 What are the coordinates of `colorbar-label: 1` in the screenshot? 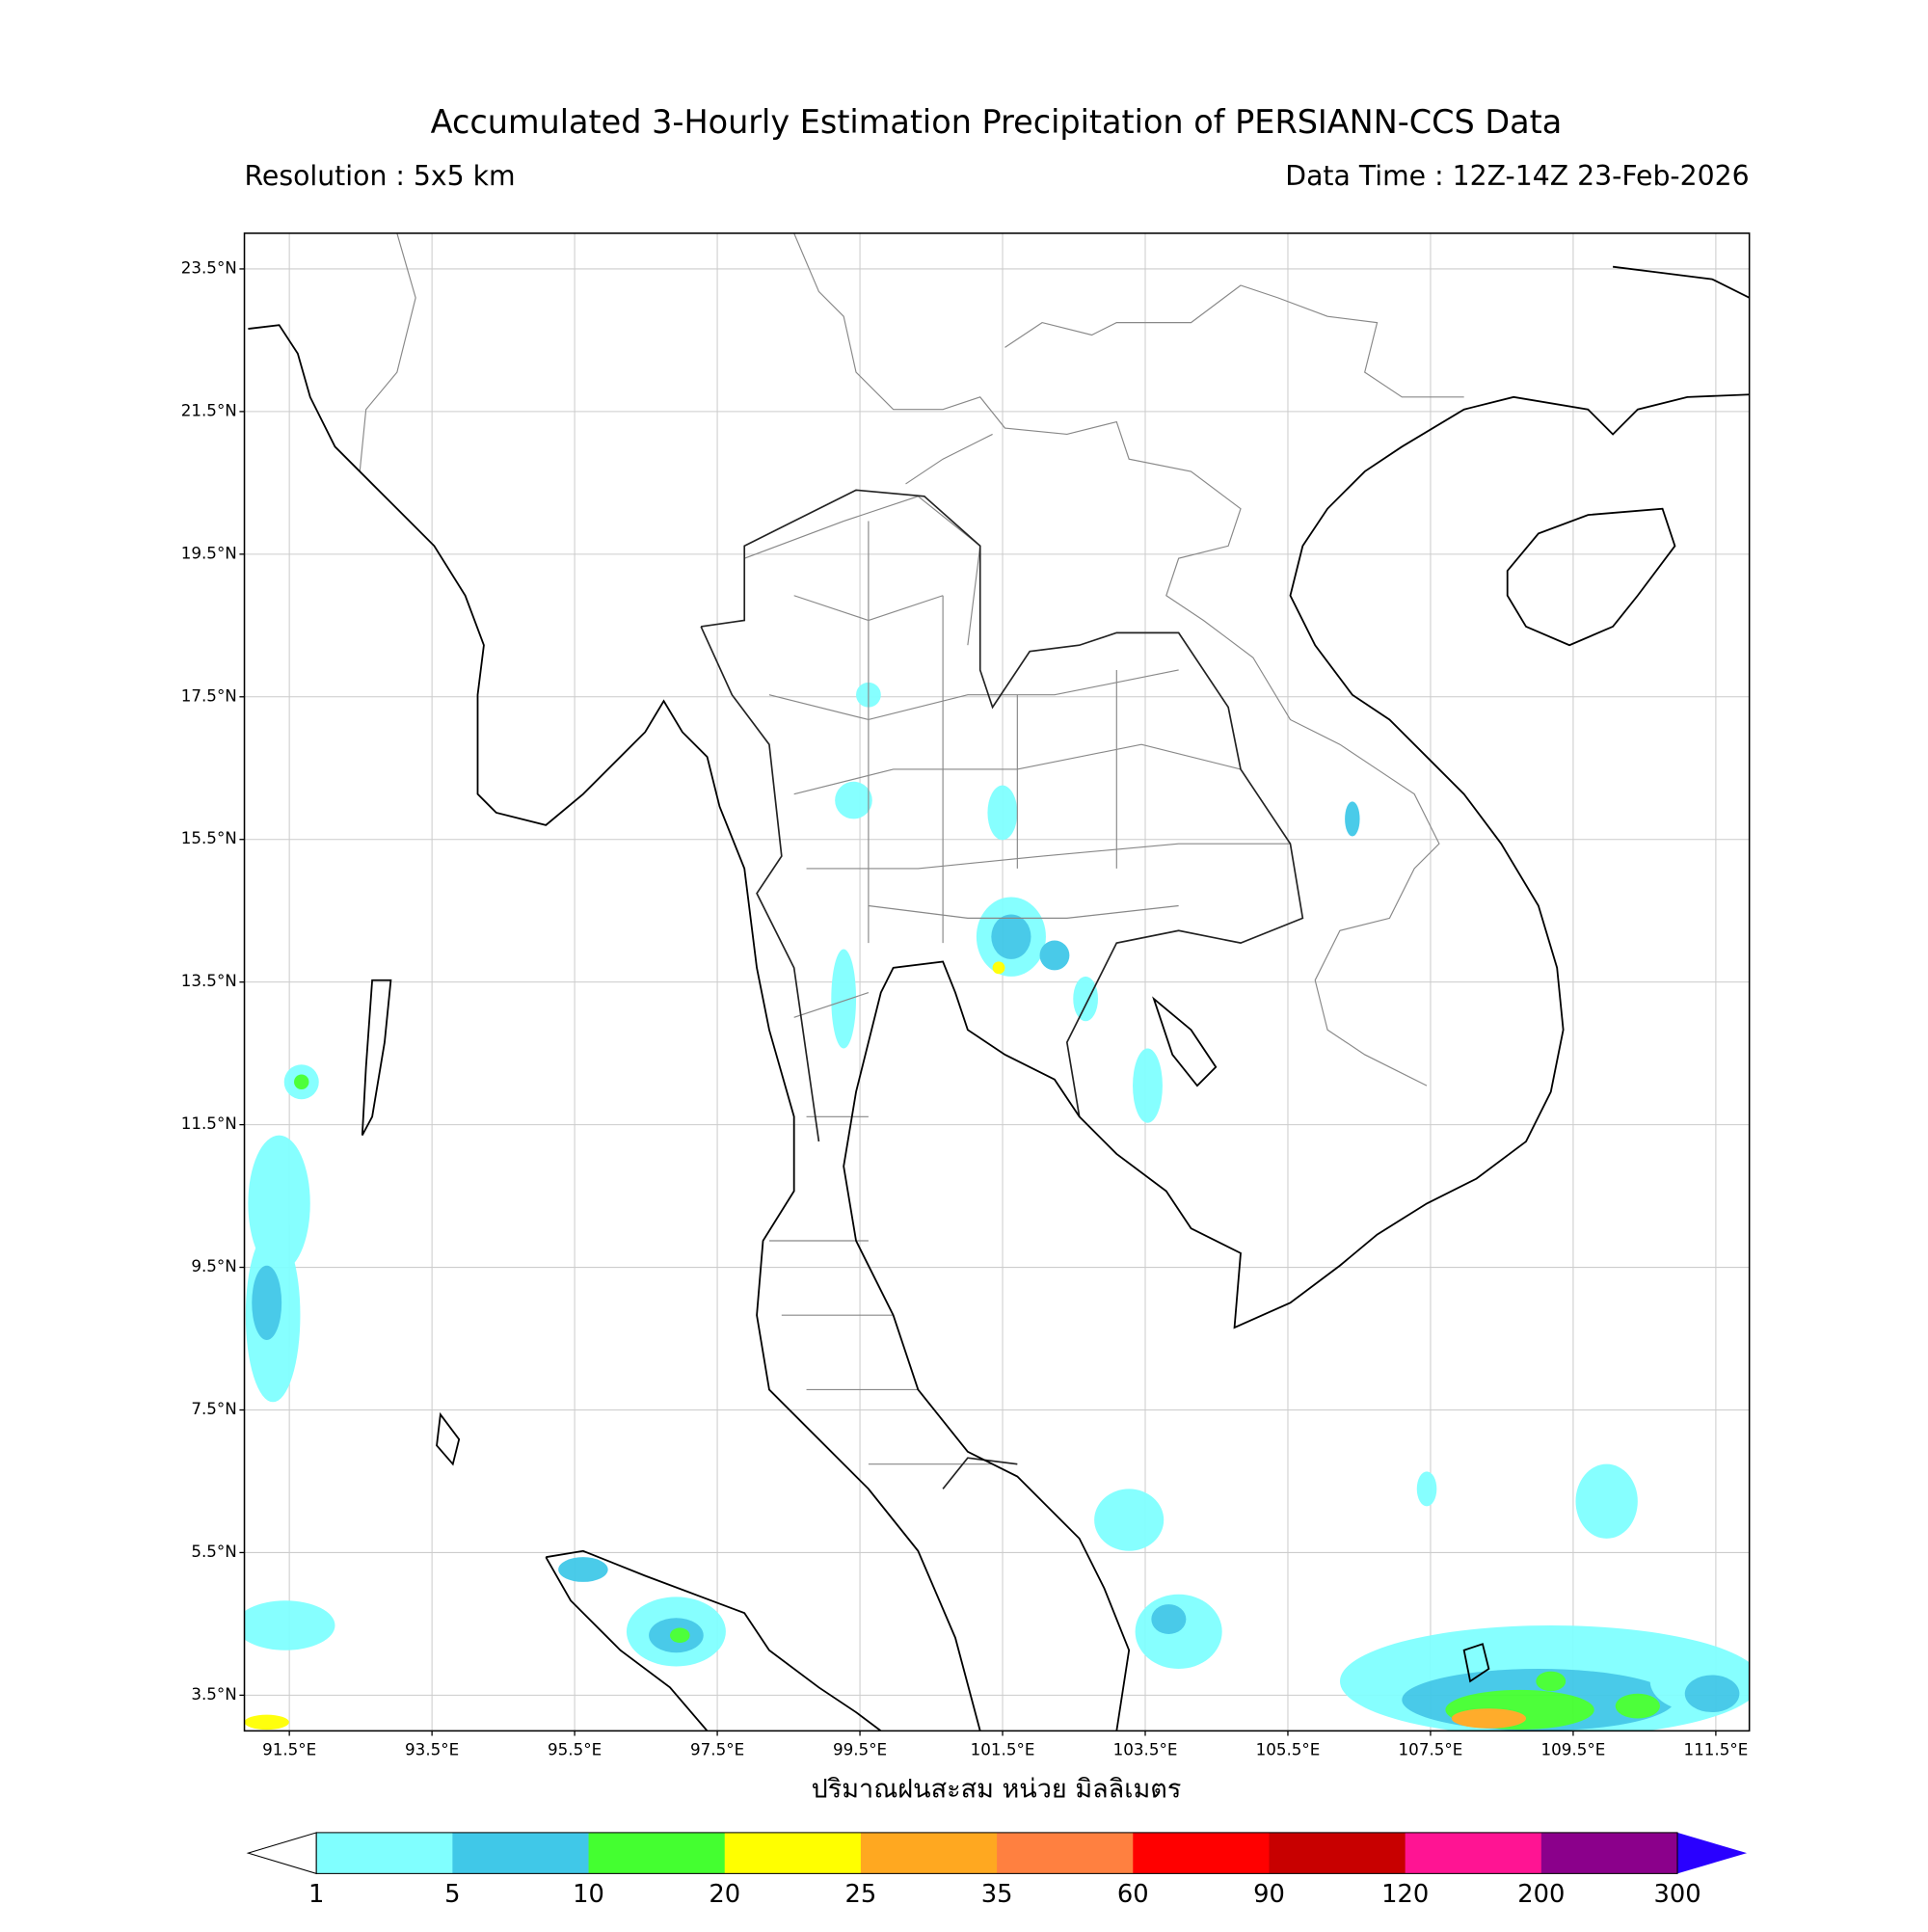 It's located at (316, 1895).